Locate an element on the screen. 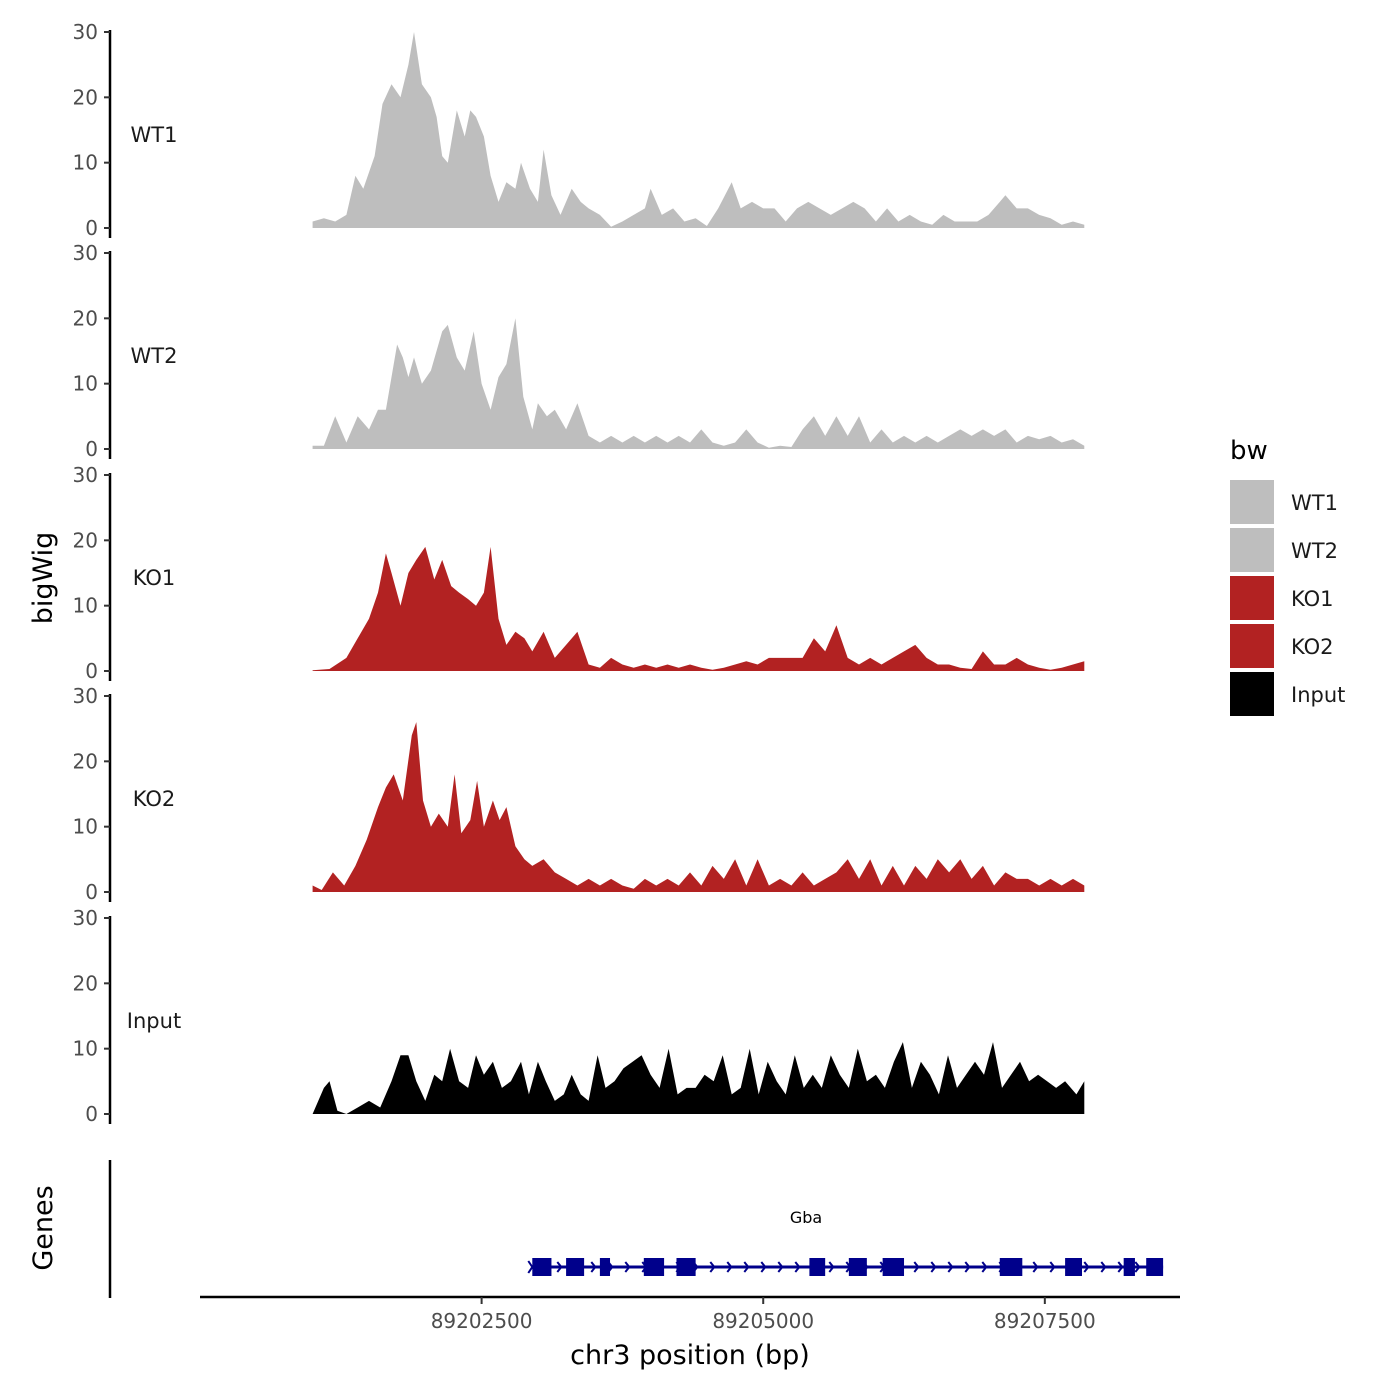  x-axis-title: chr3 position (bp) is located at coordinates (690, 1355).